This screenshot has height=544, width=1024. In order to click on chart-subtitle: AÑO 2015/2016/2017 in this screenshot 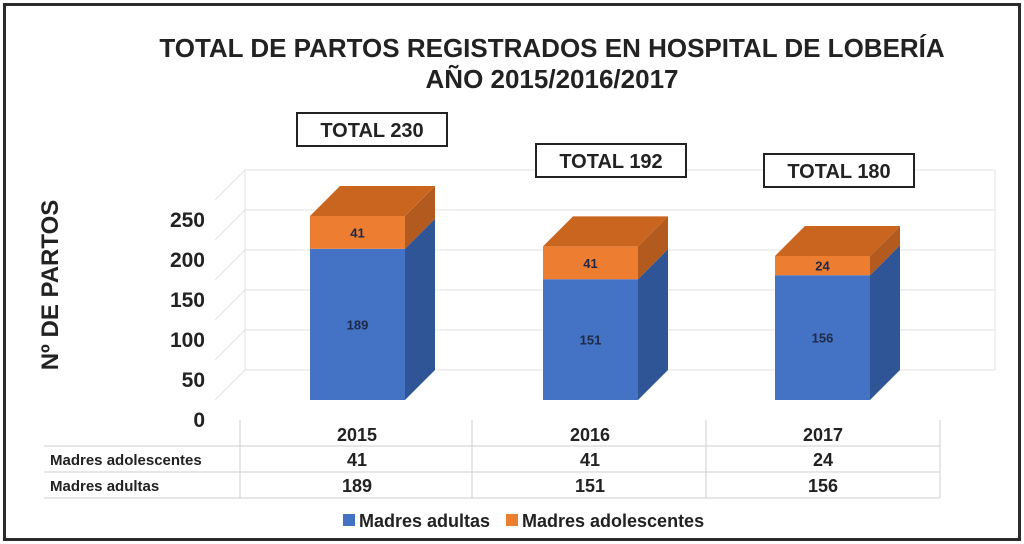, I will do `click(552, 79)`.